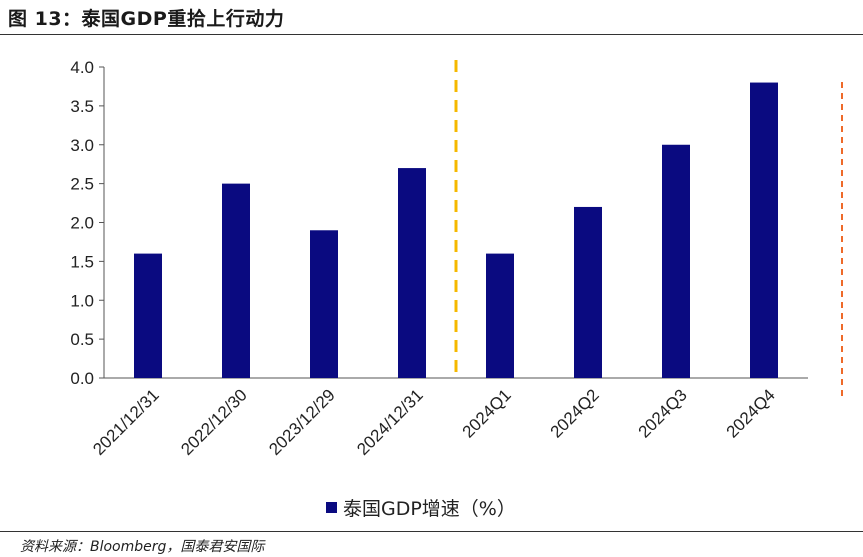 This screenshot has width=863, height=557. What do you see at coordinates (82, 106) in the screenshot?
I see `y-tick-label: 3.5` at bounding box center [82, 106].